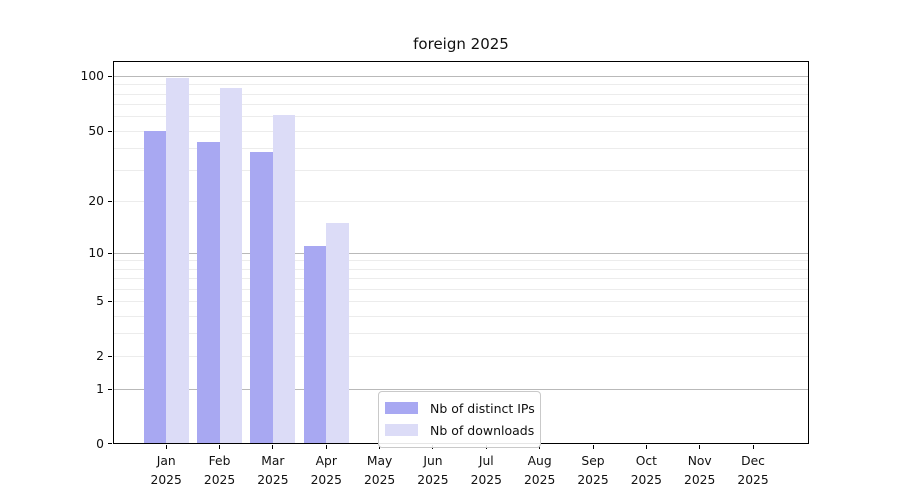 Image resolution: width=900 pixels, height=500 pixels. I want to click on y-tick-label: 2, so click(100, 356).